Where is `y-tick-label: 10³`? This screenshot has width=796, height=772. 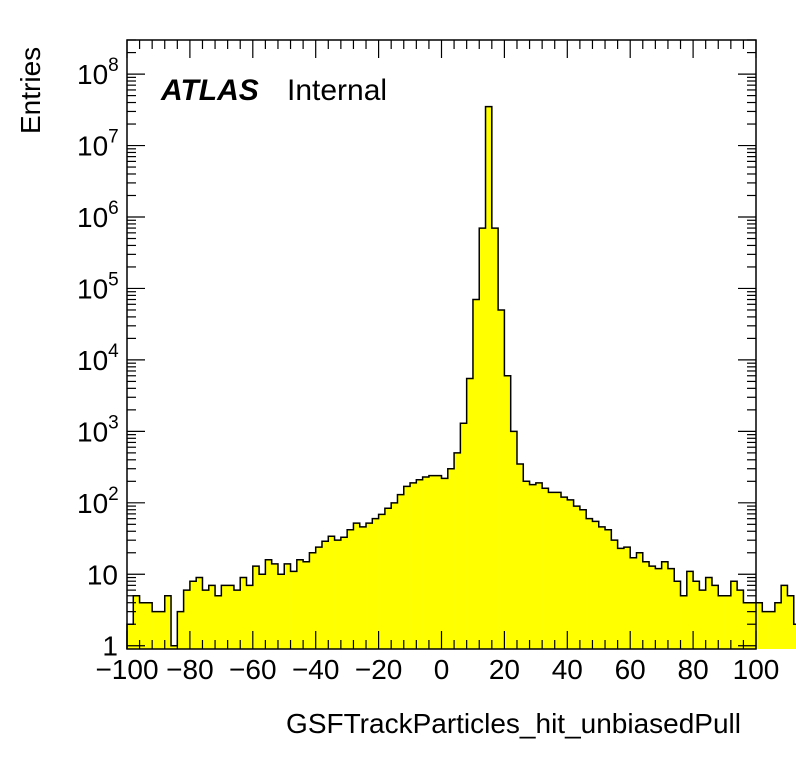 y-tick-label: 10³ is located at coordinates (98, 429).